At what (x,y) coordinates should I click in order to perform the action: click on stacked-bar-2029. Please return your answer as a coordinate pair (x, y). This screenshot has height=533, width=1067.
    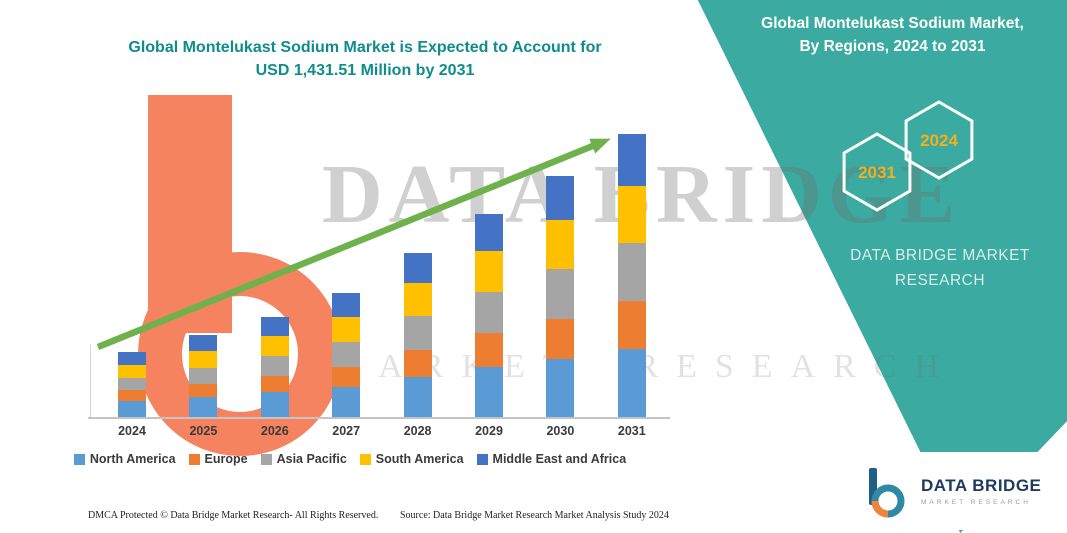
    Looking at the image, I should click on (489, 315).